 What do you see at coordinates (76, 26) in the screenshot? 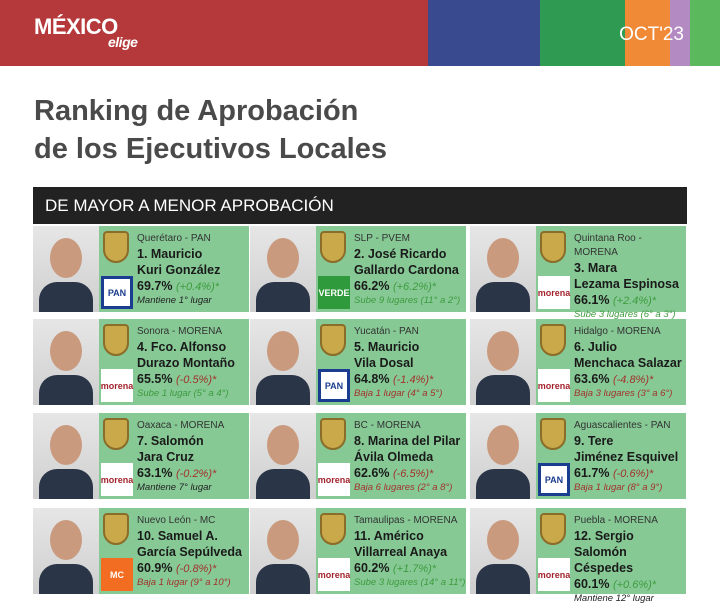
I see `brand: MÉXICO` at bounding box center [76, 26].